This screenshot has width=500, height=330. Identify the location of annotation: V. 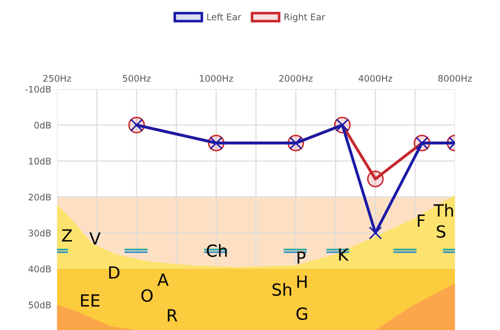
(95, 238).